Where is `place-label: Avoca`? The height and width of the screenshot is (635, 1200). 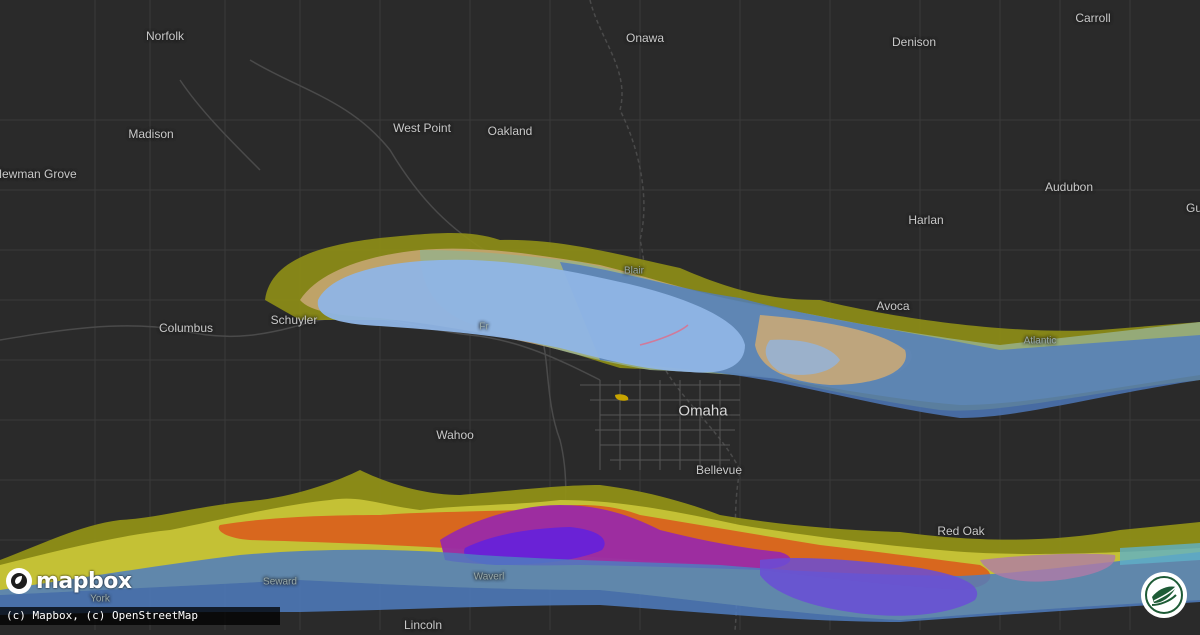 place-label: Avoca is located at coordinates (893, 306).